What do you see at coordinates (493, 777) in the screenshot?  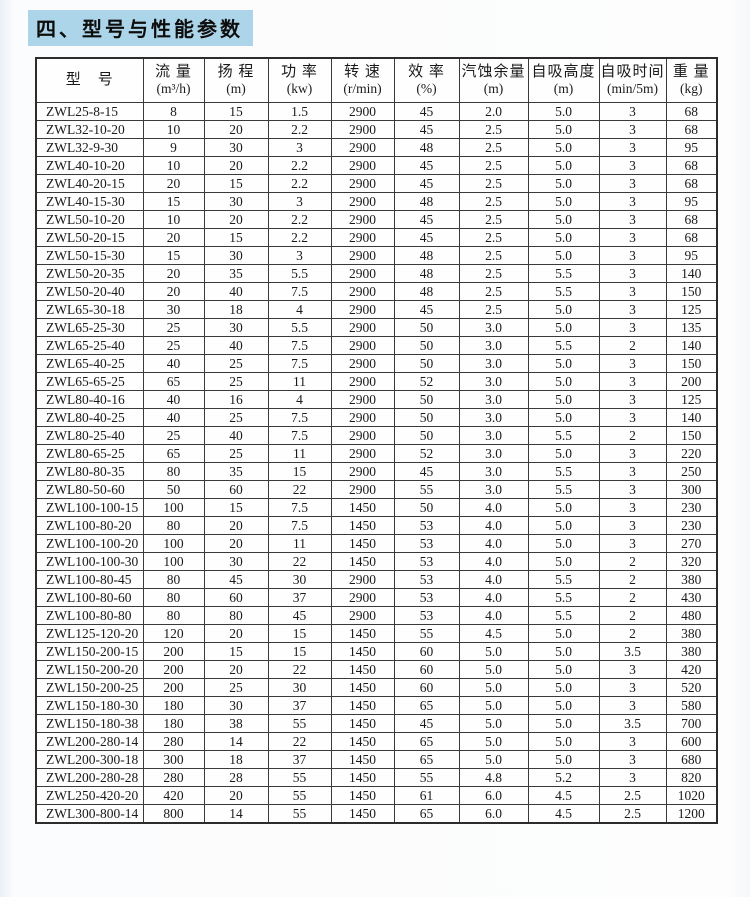 I see `cell-value: 4.8` at bounding box center [493, 777].